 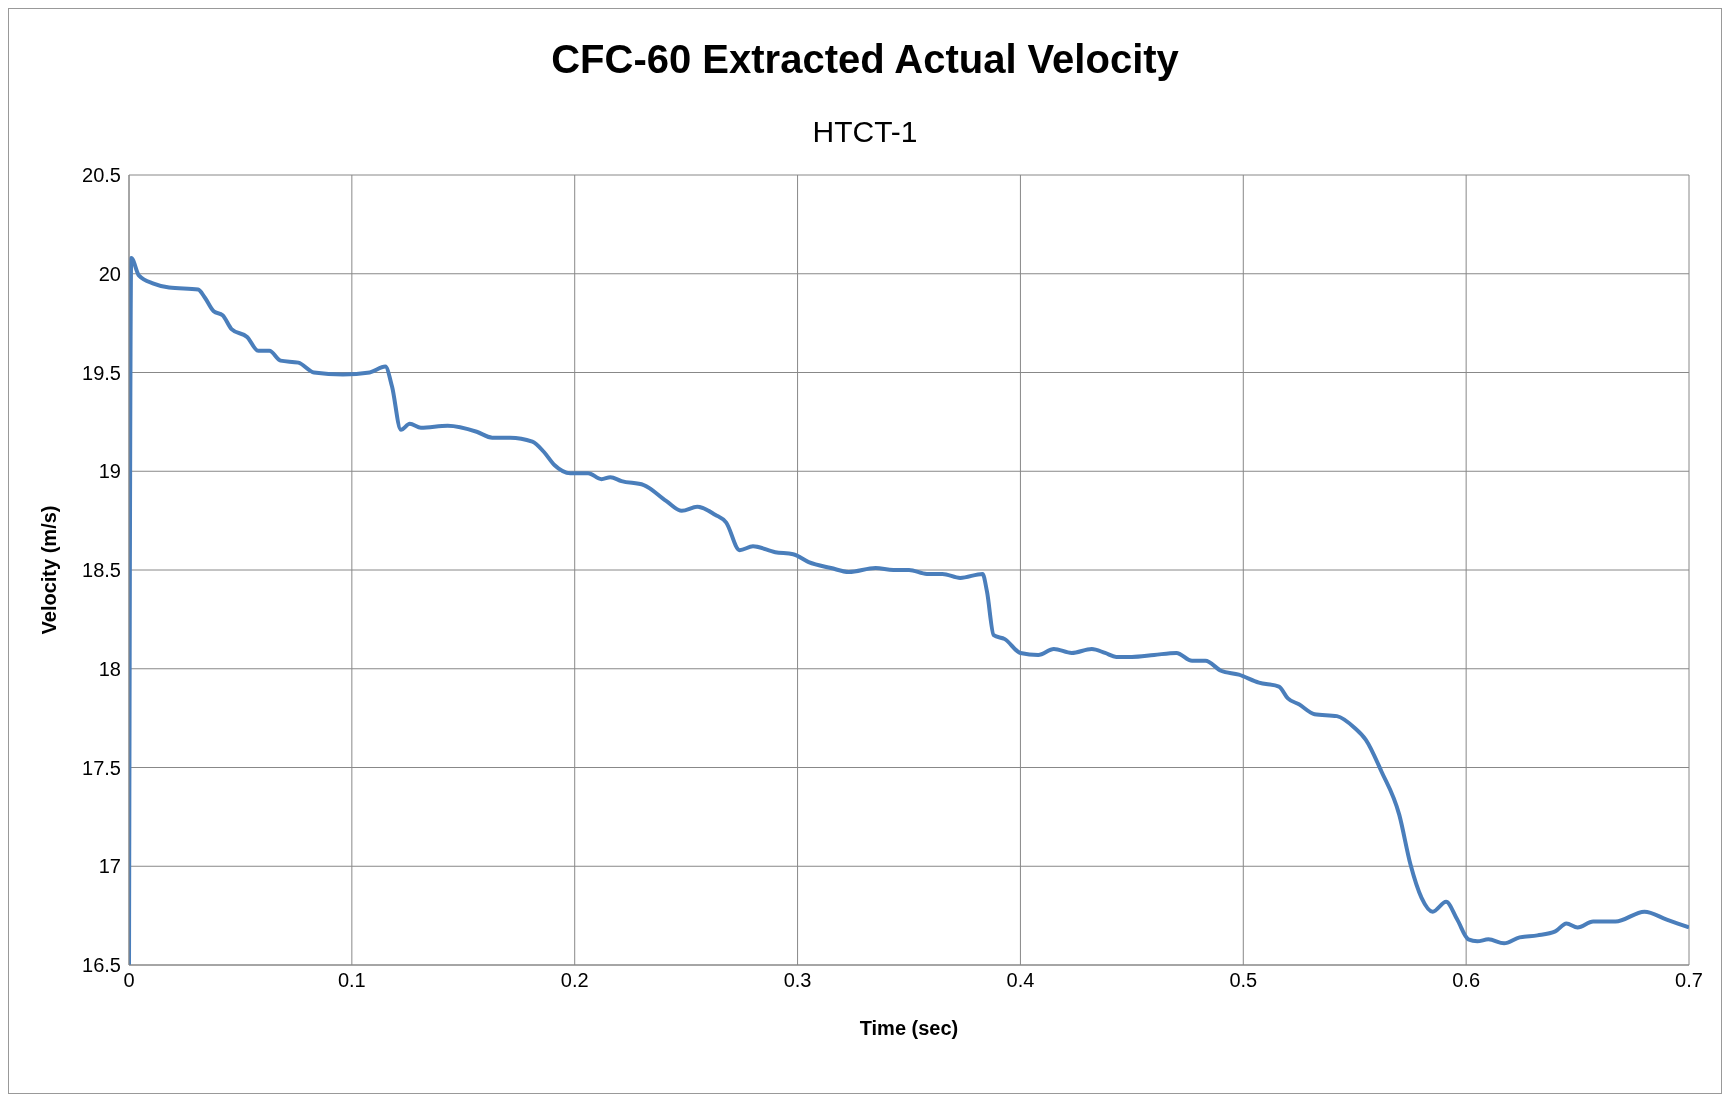 What do you see at coordinates (49, 570) in the screenshot?
I see `y-axis-title: Velocity (m/s)` at bounding box center [49, 570].